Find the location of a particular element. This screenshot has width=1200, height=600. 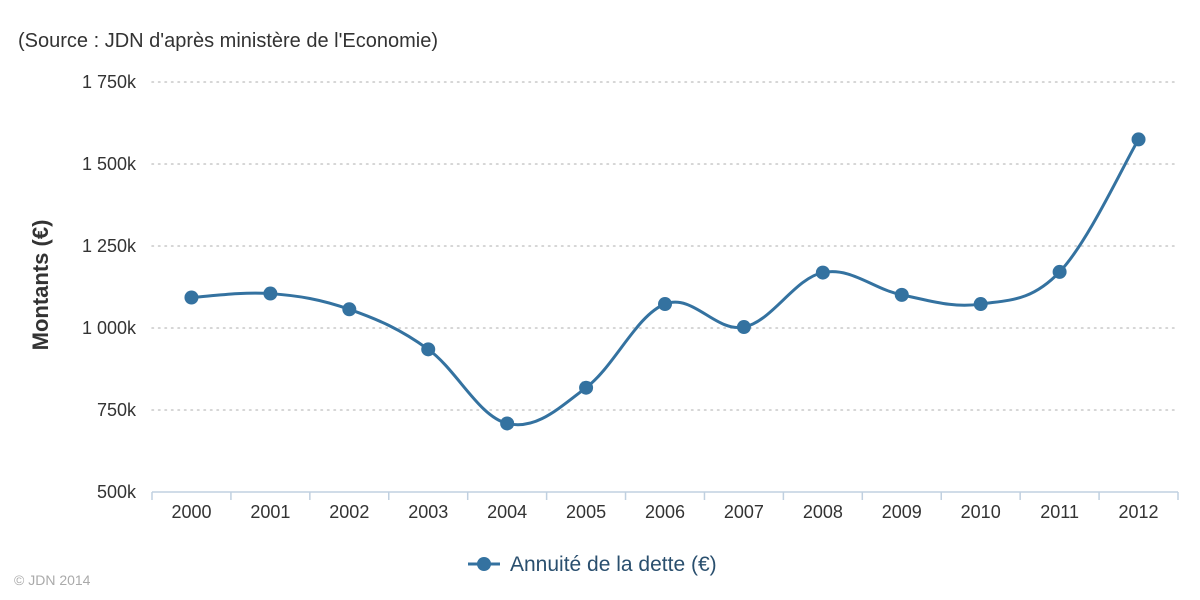

y-tick-label: 1 750k is located at coordinates (109, 82).